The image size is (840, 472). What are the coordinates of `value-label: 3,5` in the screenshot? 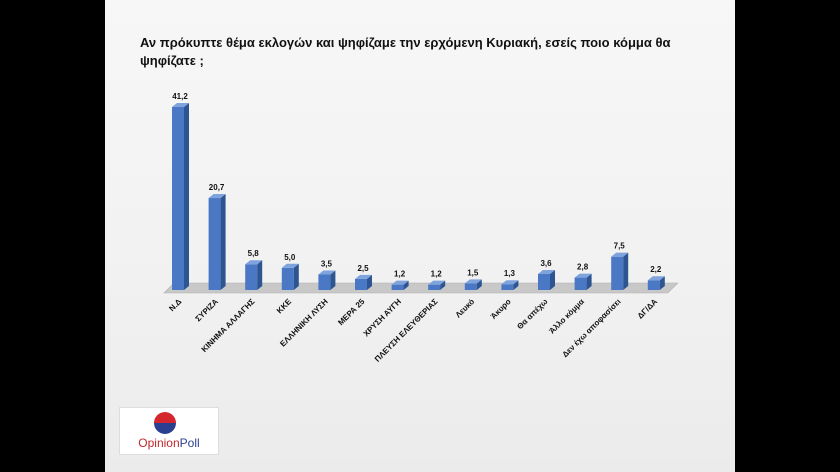 It's located at (327, 263).